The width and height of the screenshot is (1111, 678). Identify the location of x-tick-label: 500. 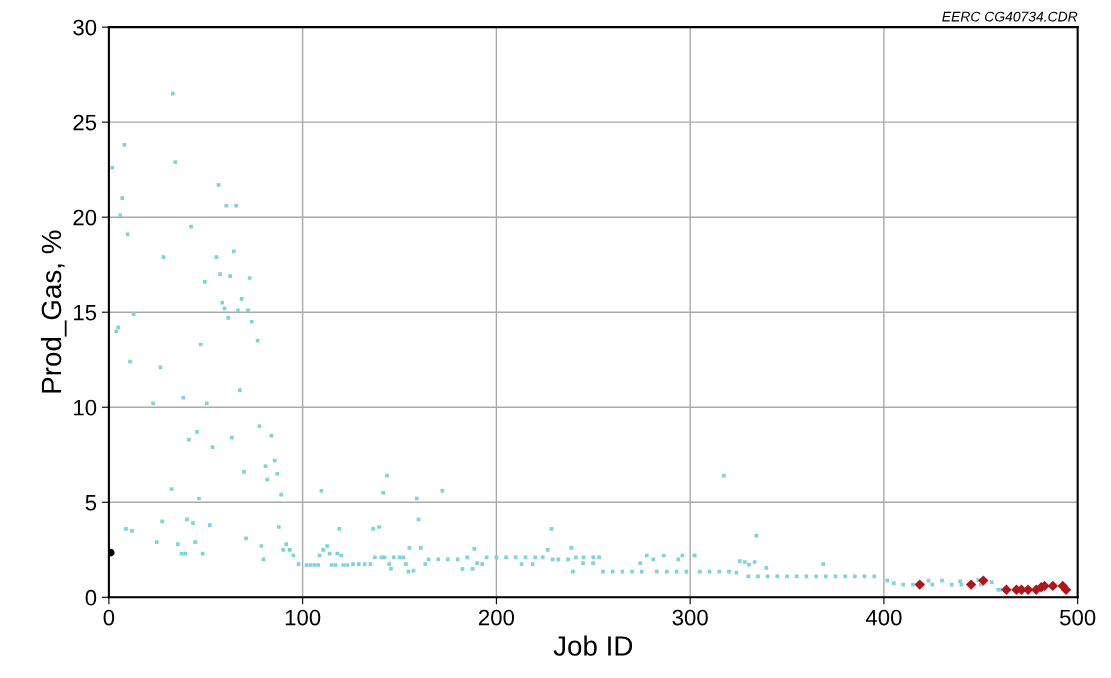
(1078, 617).